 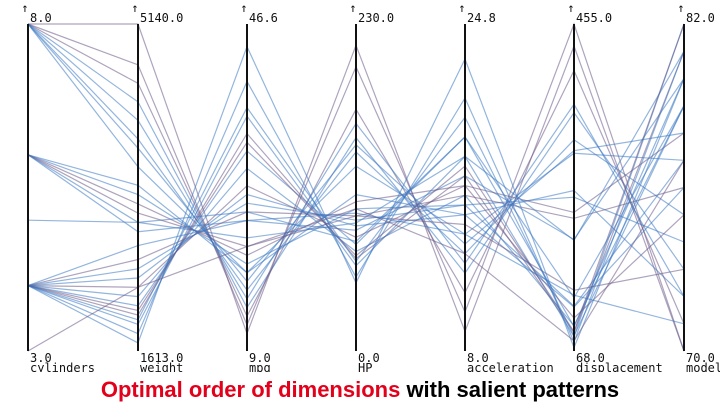 What do you see at coordinates (62, 366) in the screenshot?
I see `axis-name: cylinders` at bounding box center [62, 366].